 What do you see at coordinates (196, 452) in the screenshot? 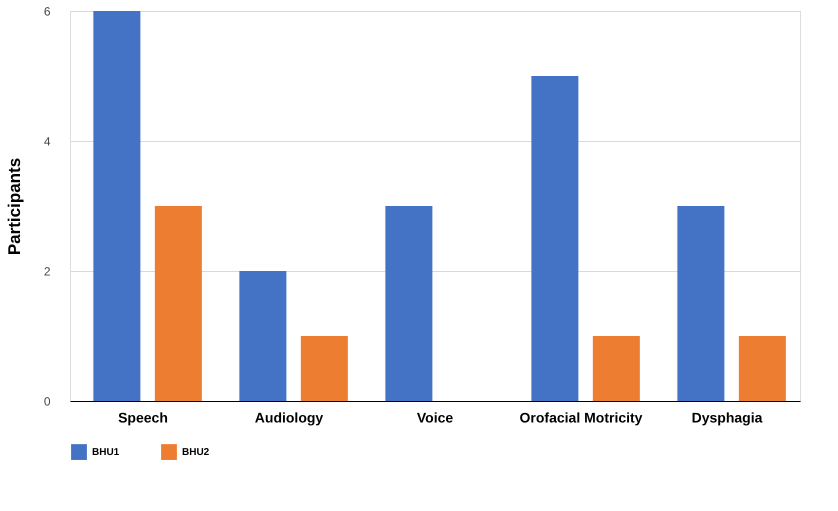
I see `legend-label: BHU2` at bounding box center [196, 452].